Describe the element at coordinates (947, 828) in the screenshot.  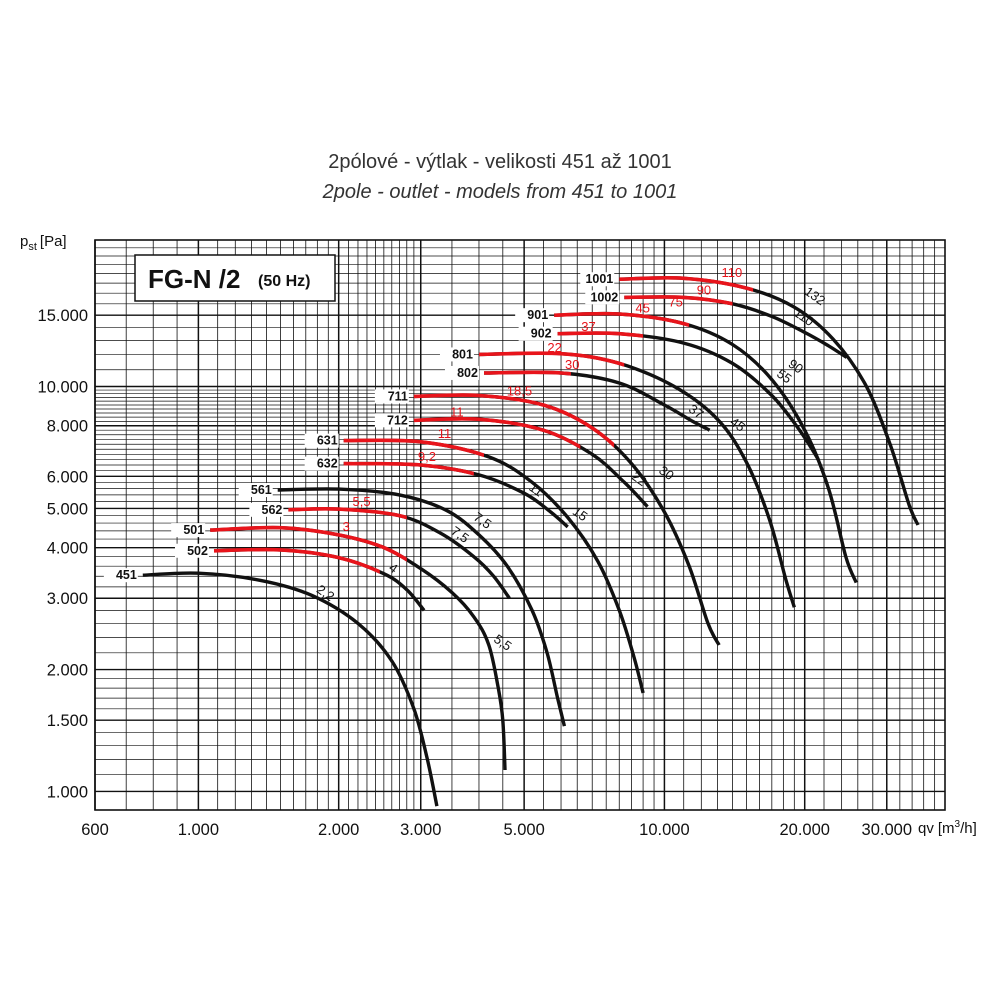
I see `x-axis-label: qv [m3/h]` at that location.